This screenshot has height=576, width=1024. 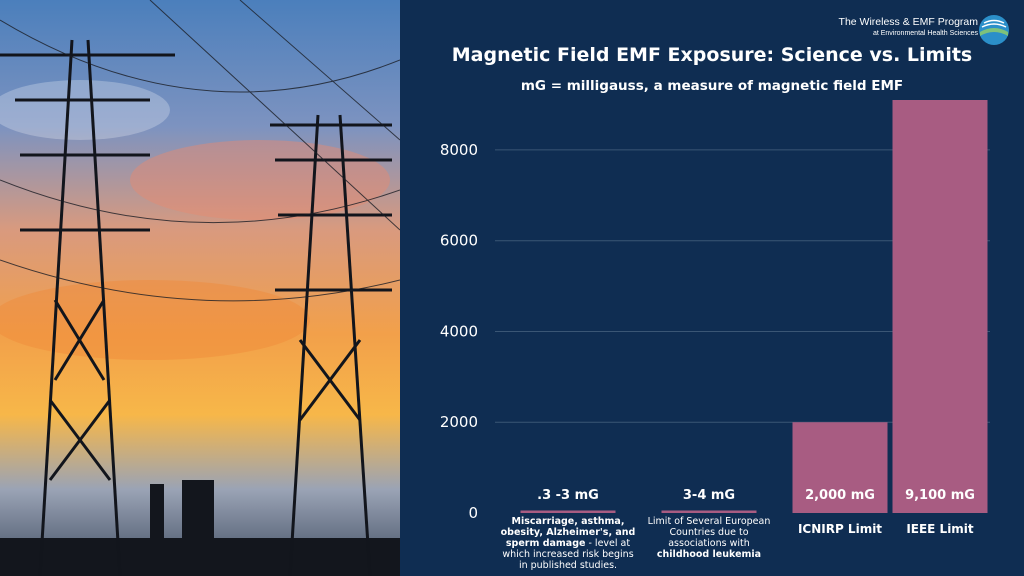 What do you see at coordinates (568, 495) in the screenshot?
I see `data-label: .3 -3 mG` at bounding box center [568, 495].